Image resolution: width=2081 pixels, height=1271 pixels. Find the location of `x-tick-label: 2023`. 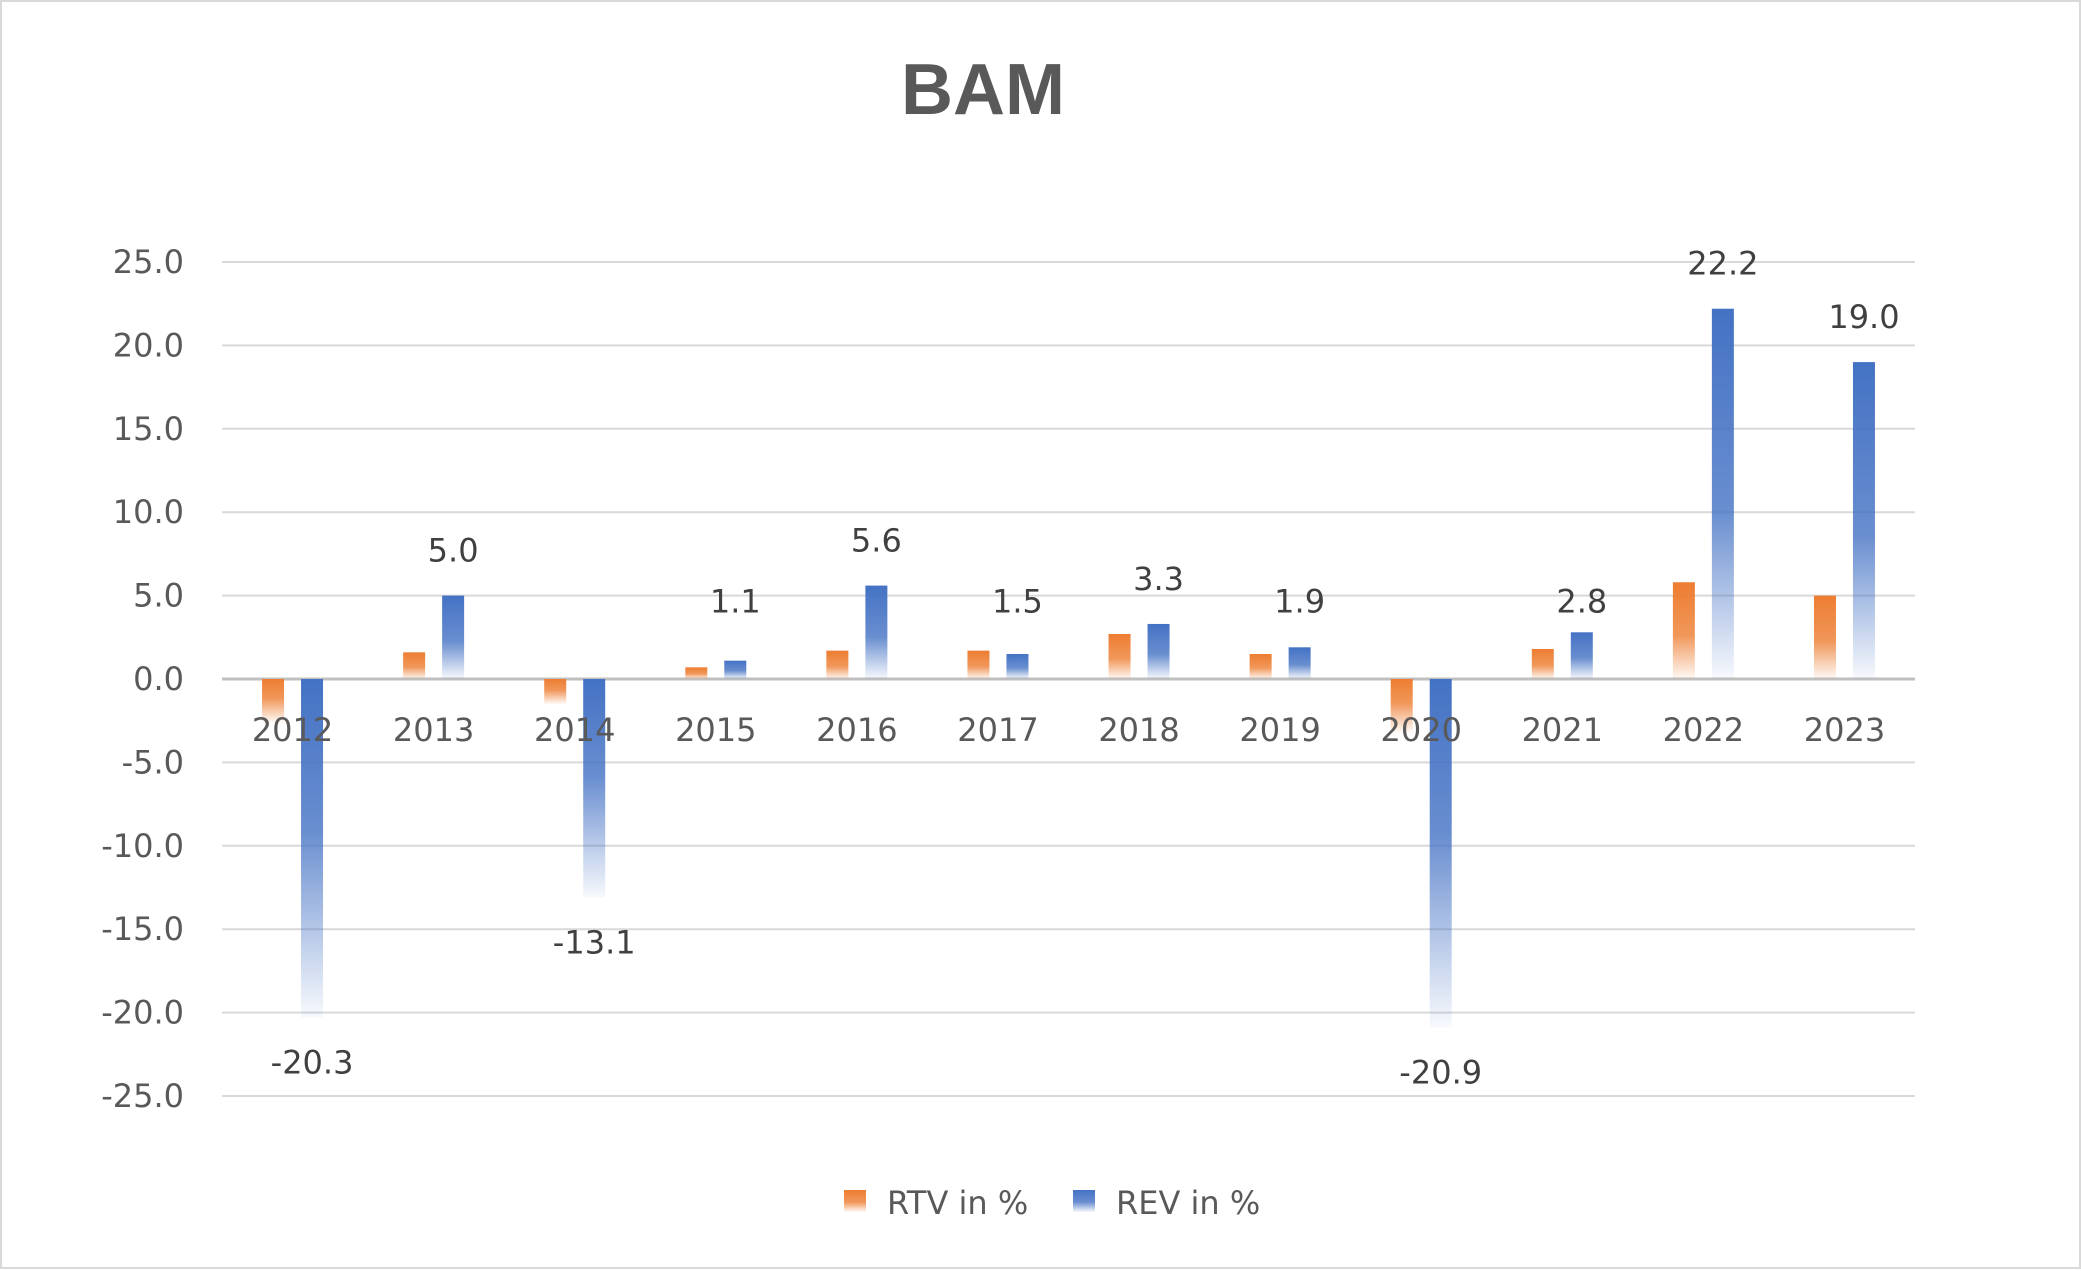

x-tick-label: 2023 is located at coordinates (1844, 730).